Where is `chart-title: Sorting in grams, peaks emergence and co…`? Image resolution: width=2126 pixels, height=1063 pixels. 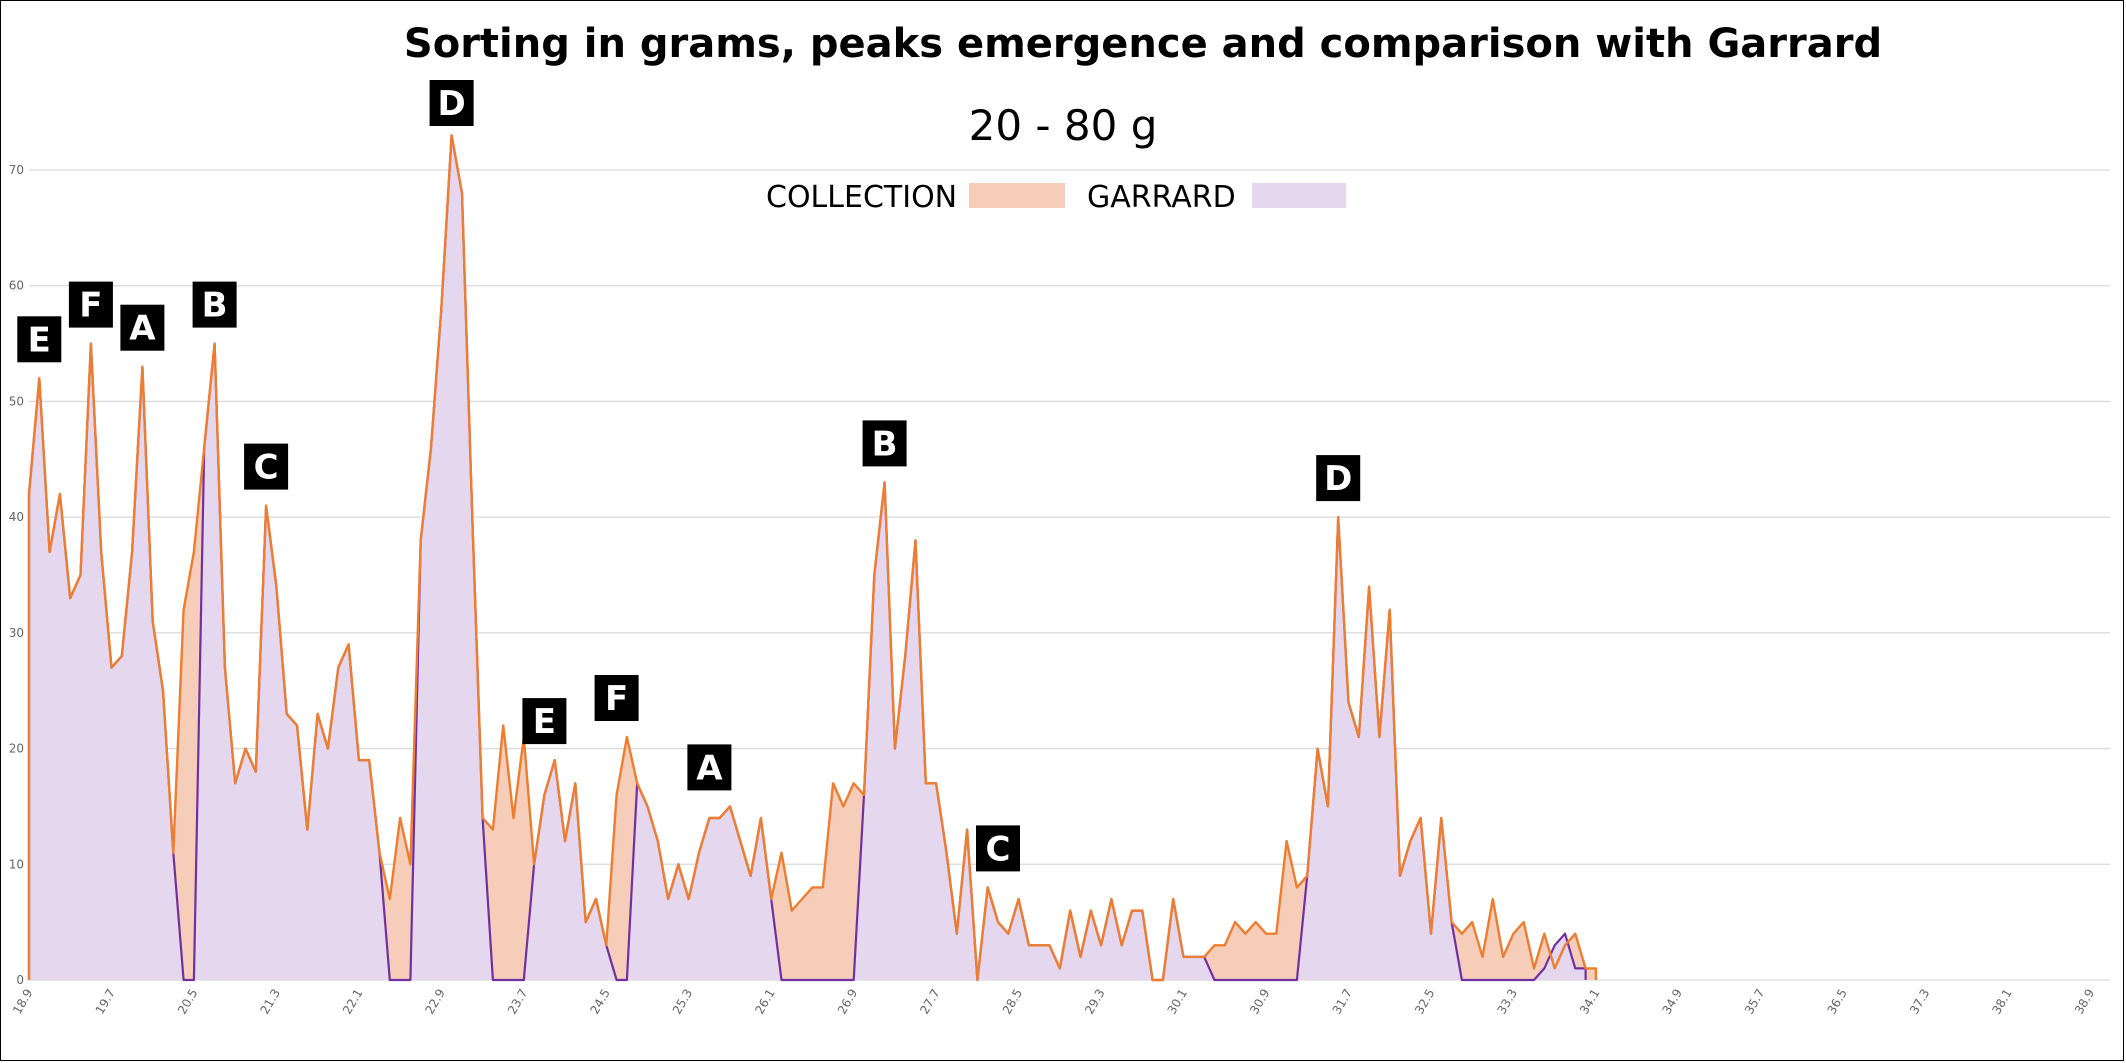 chart-title: Sorting in grams, peaks emergence and co… is located at coordinates (1143, 44).